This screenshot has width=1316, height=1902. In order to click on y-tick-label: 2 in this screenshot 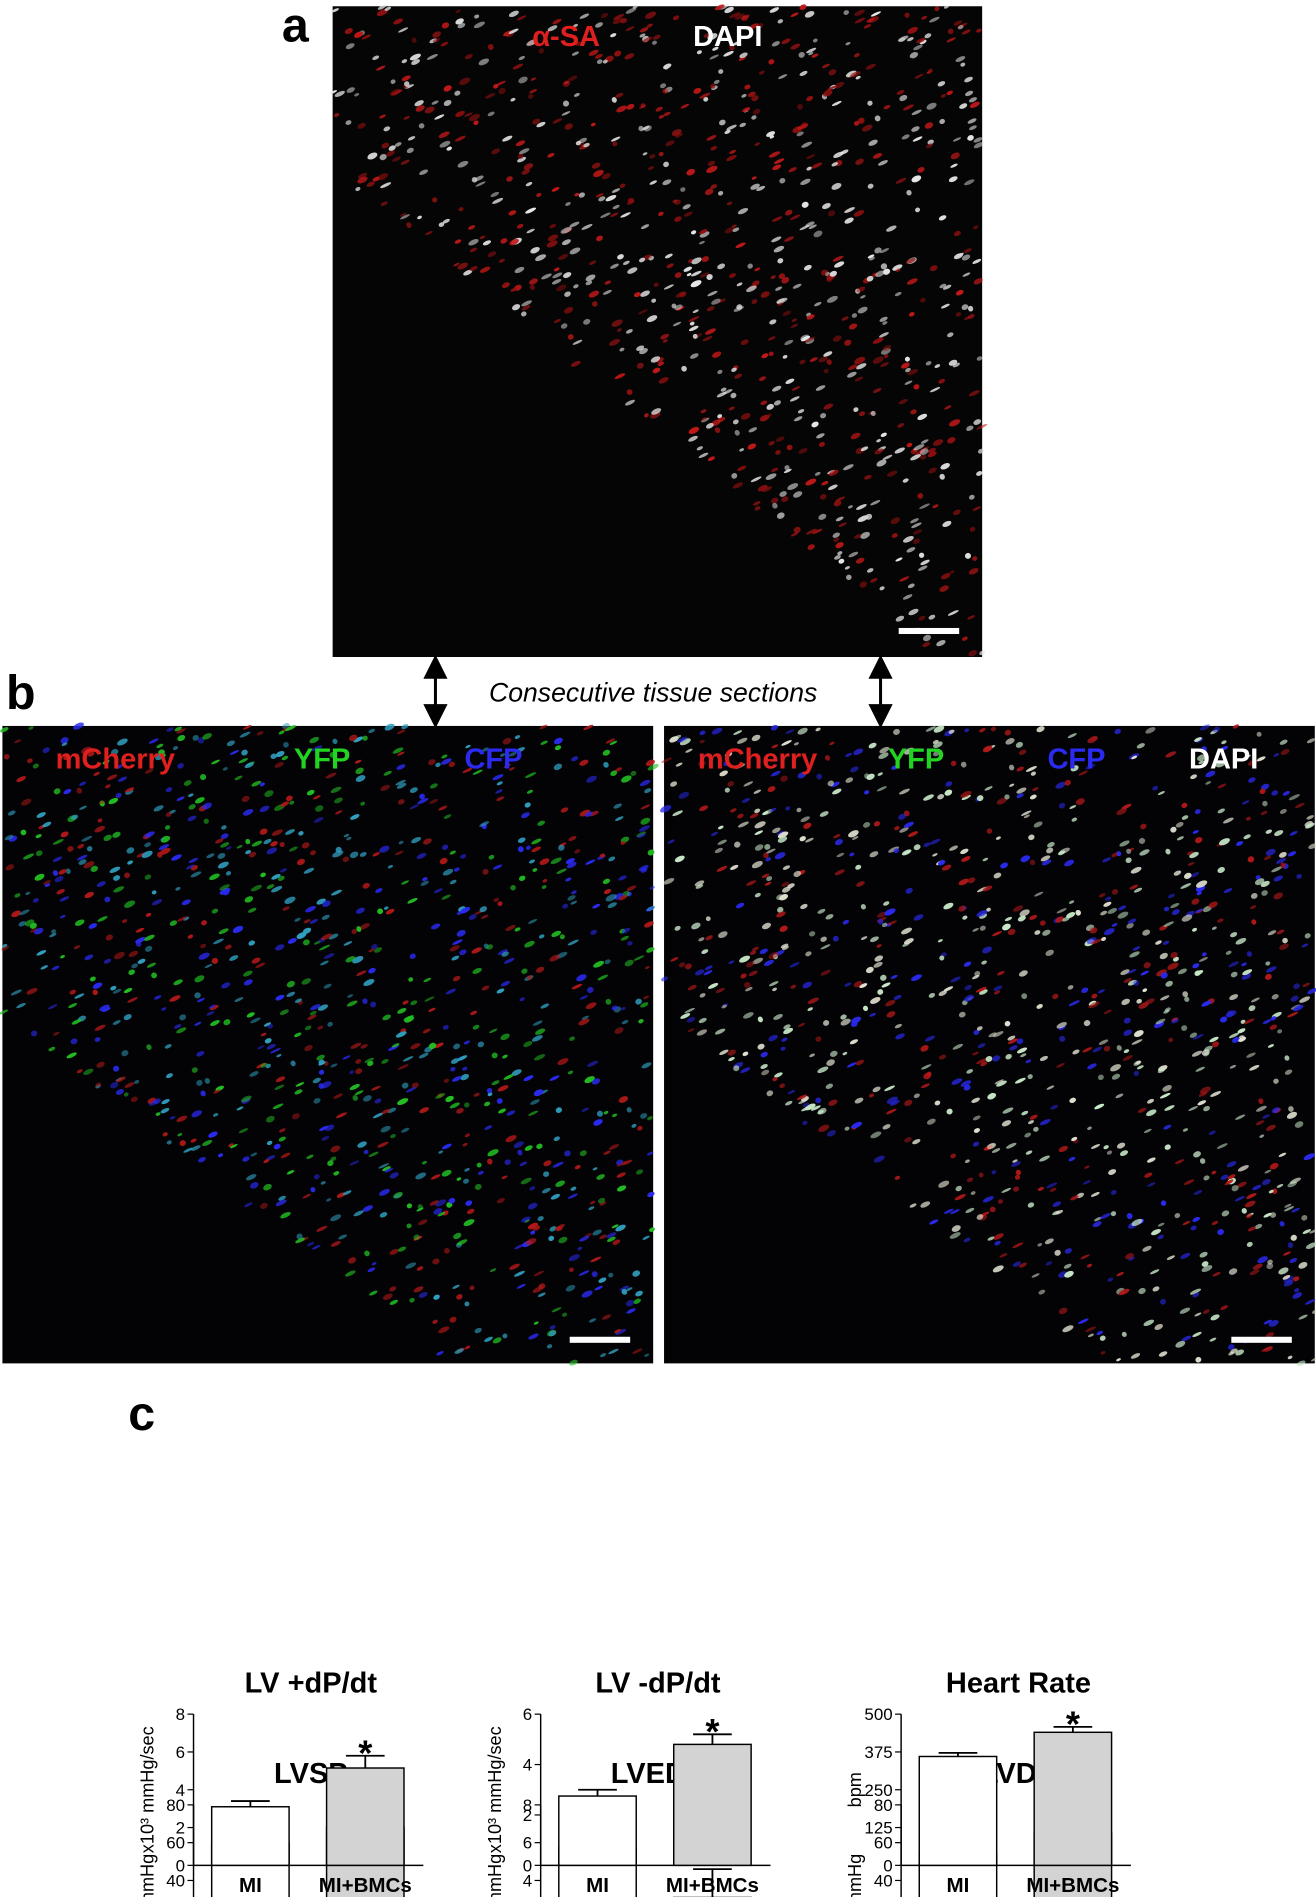, I will do `click(180, 1828)`.